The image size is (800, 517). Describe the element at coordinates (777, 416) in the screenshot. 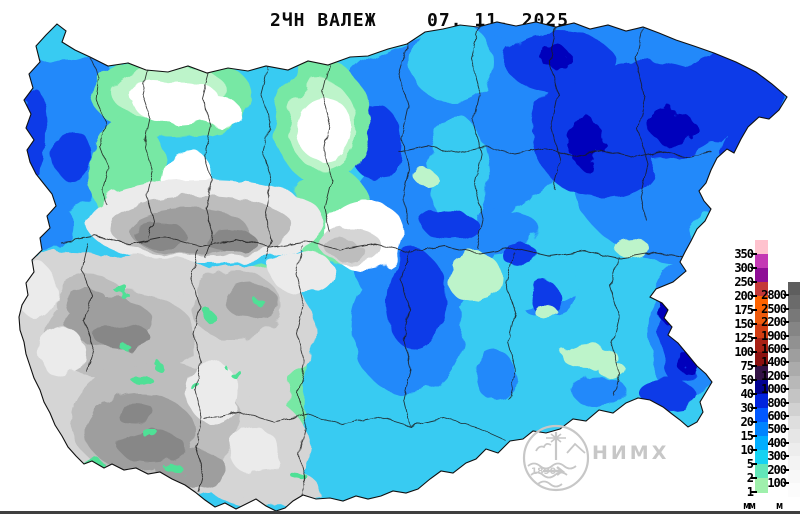

I see `elevation-legend-tick-label: 600` at that location.